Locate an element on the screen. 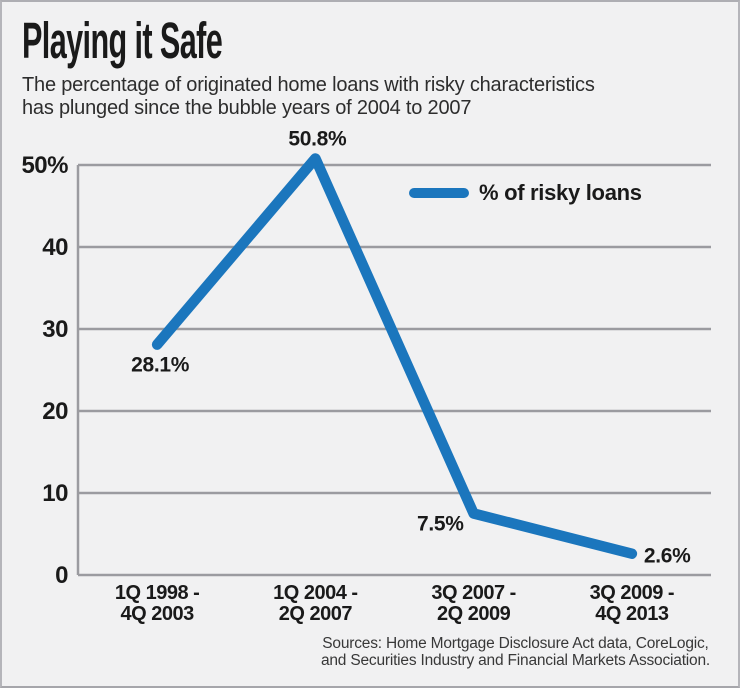  y-axis-tick-label: 10 is located at coordinates (55, 493).